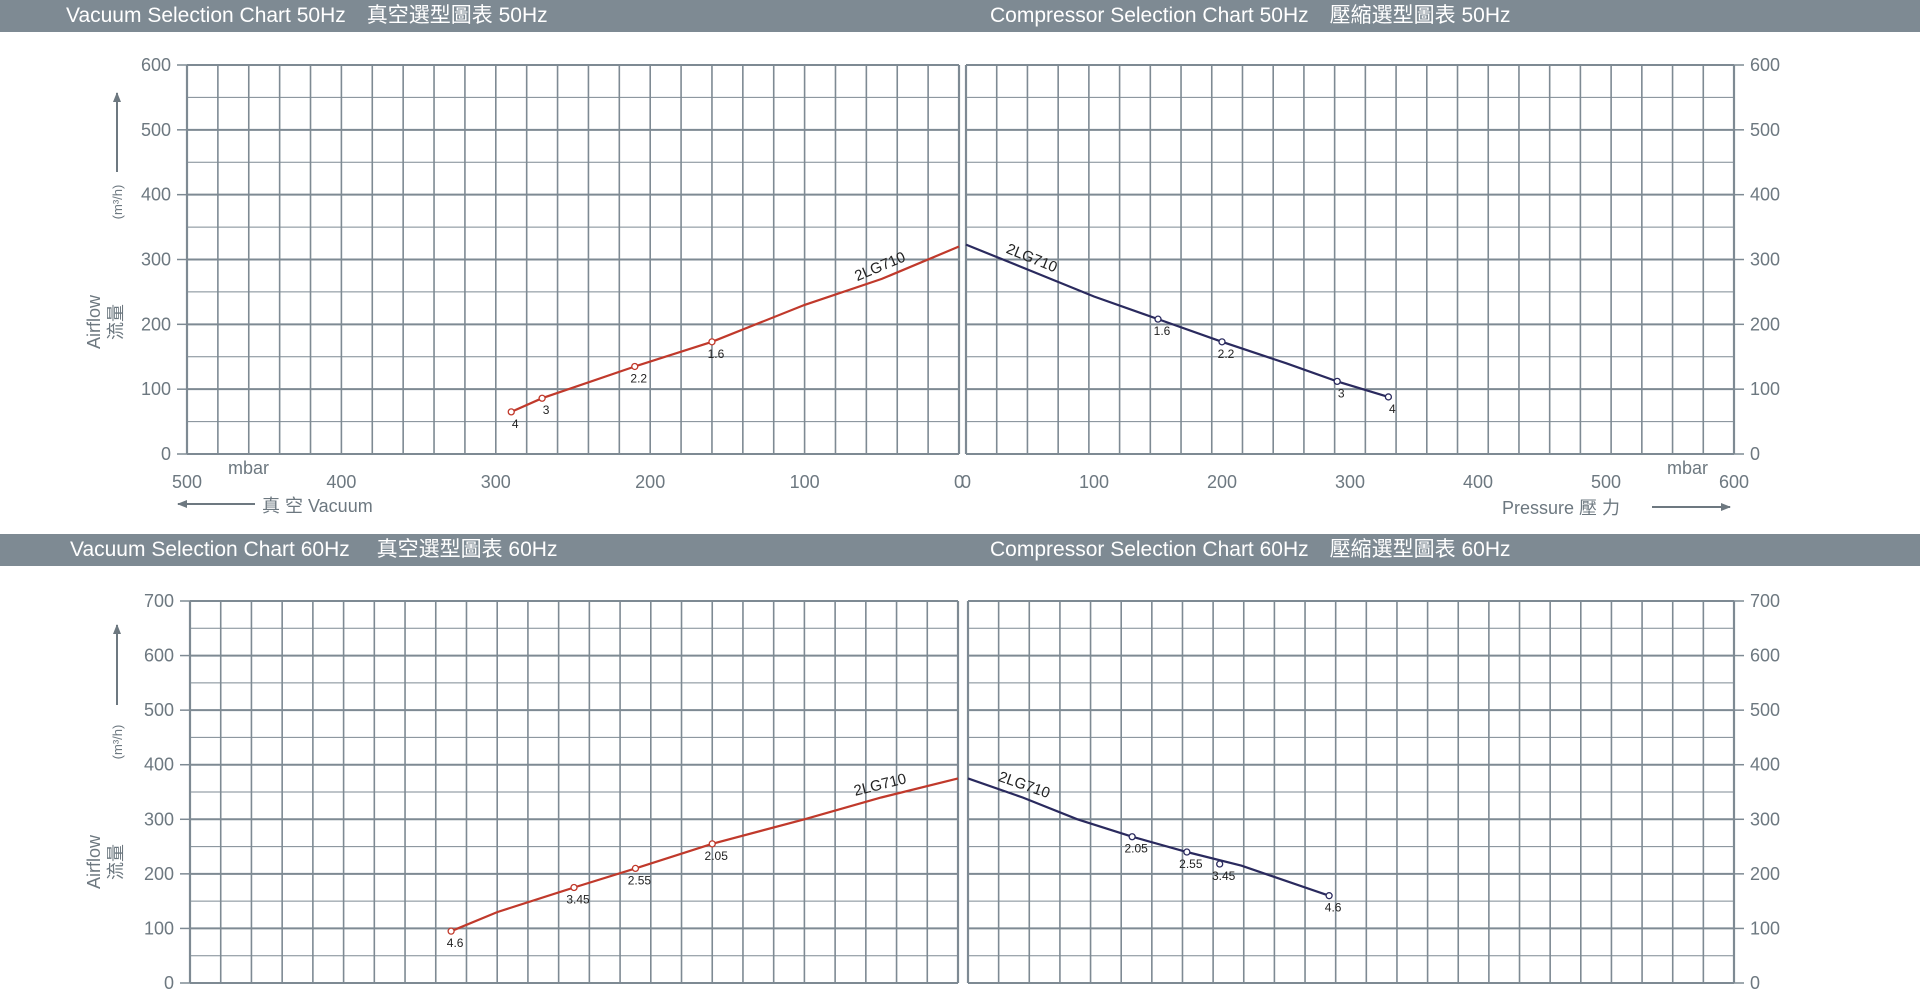  What do you see at coordinates (966, 482) in the screenshot?
I see `chart2-xtick-label: 0` at bounding box center [966, 482].